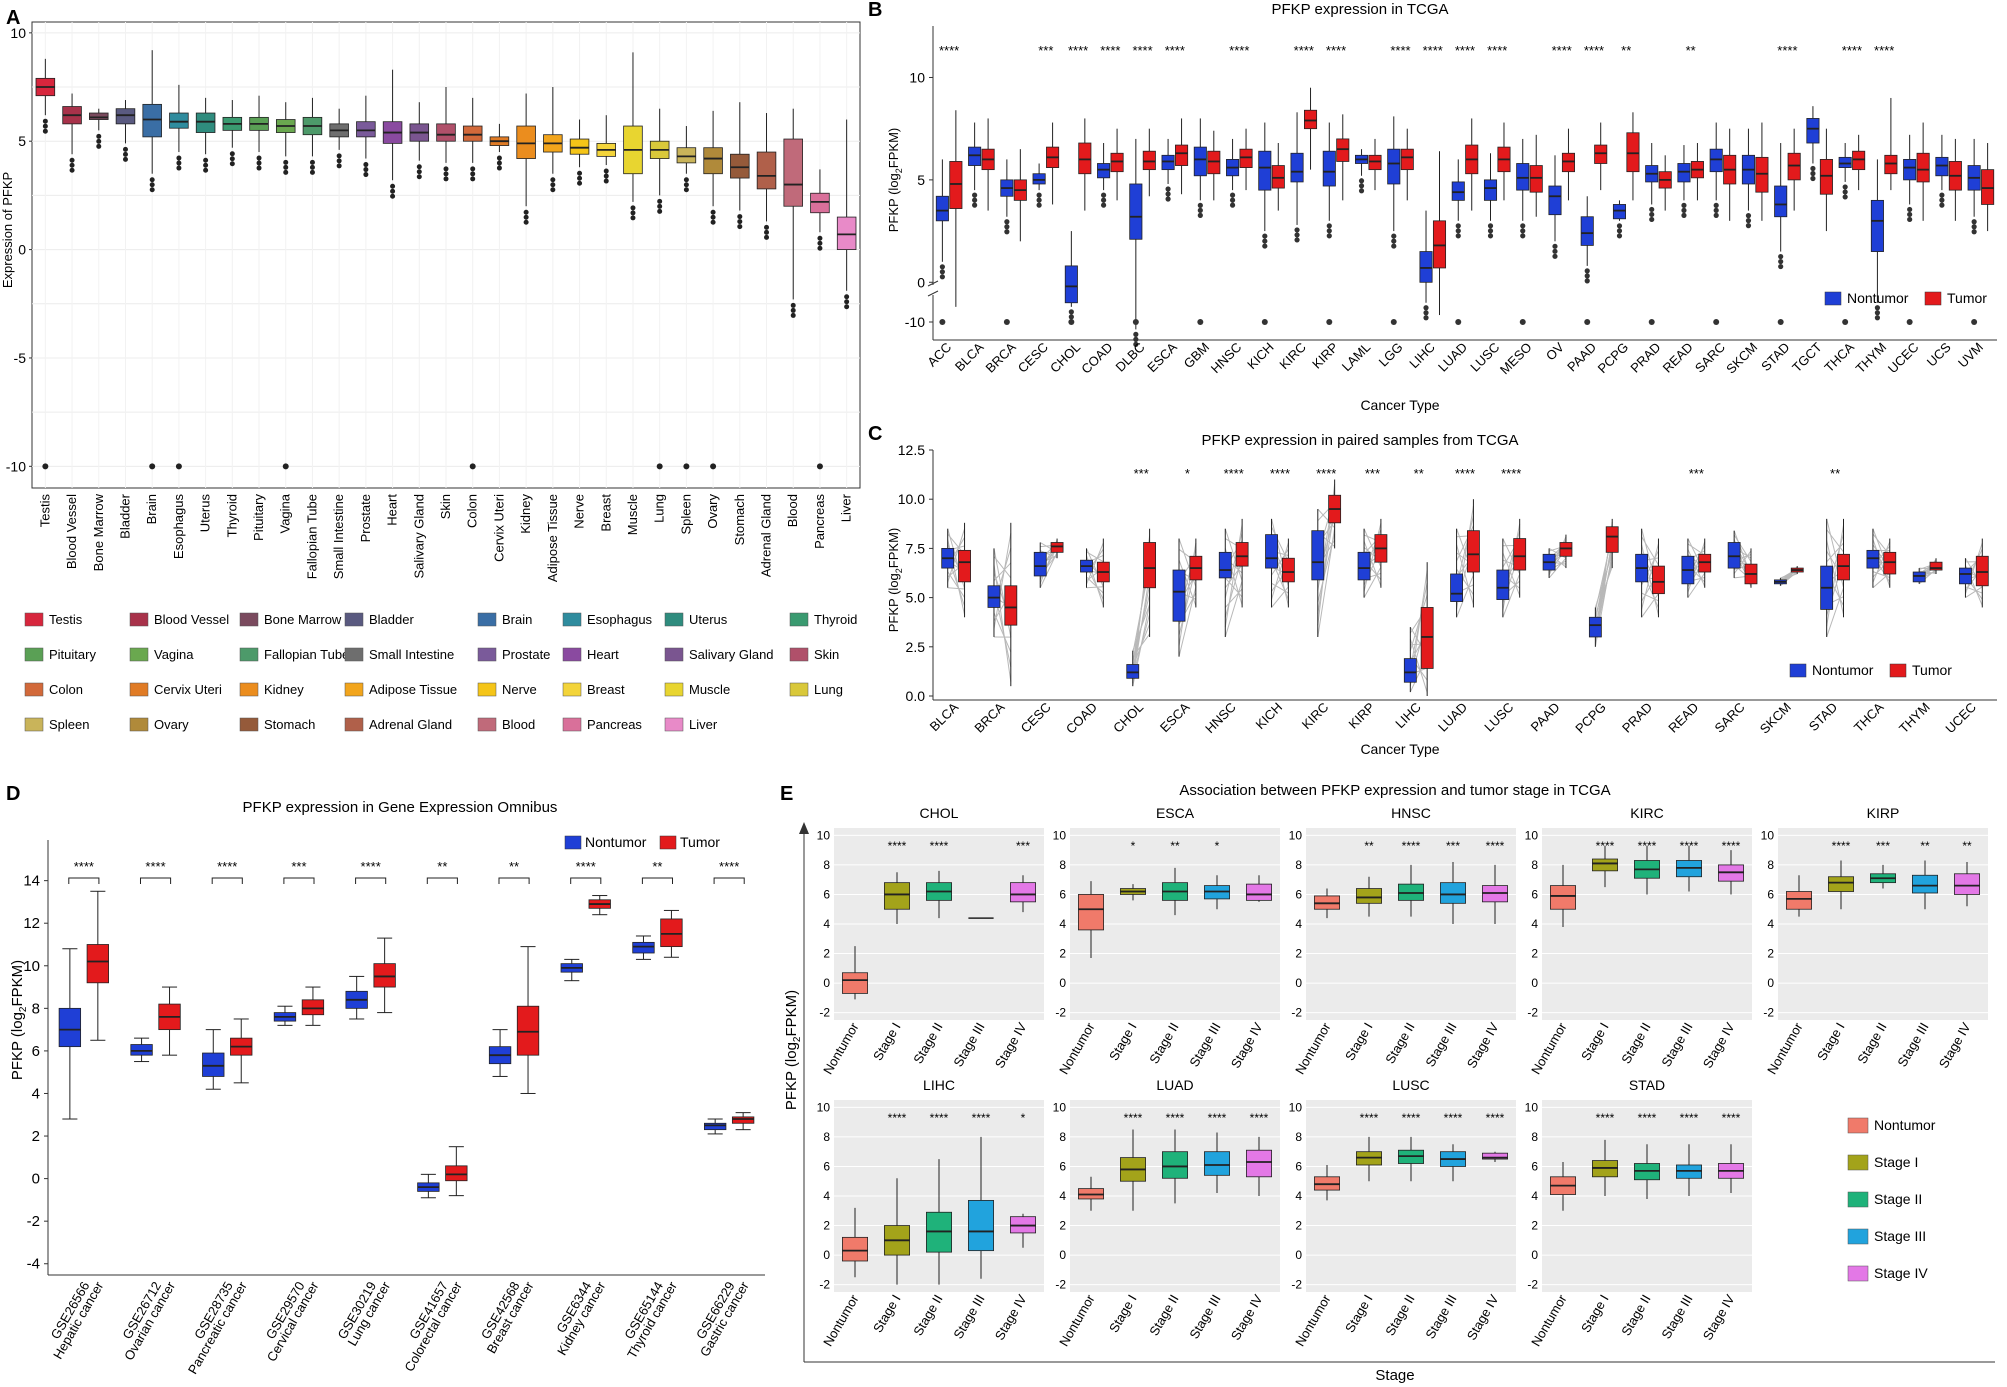 The height and width of the screenshot is (1387, 2007). Describe the element at coordinates (1637, 718) in the screenshot. I see `panel-c-xtick: PRAD` at that location.